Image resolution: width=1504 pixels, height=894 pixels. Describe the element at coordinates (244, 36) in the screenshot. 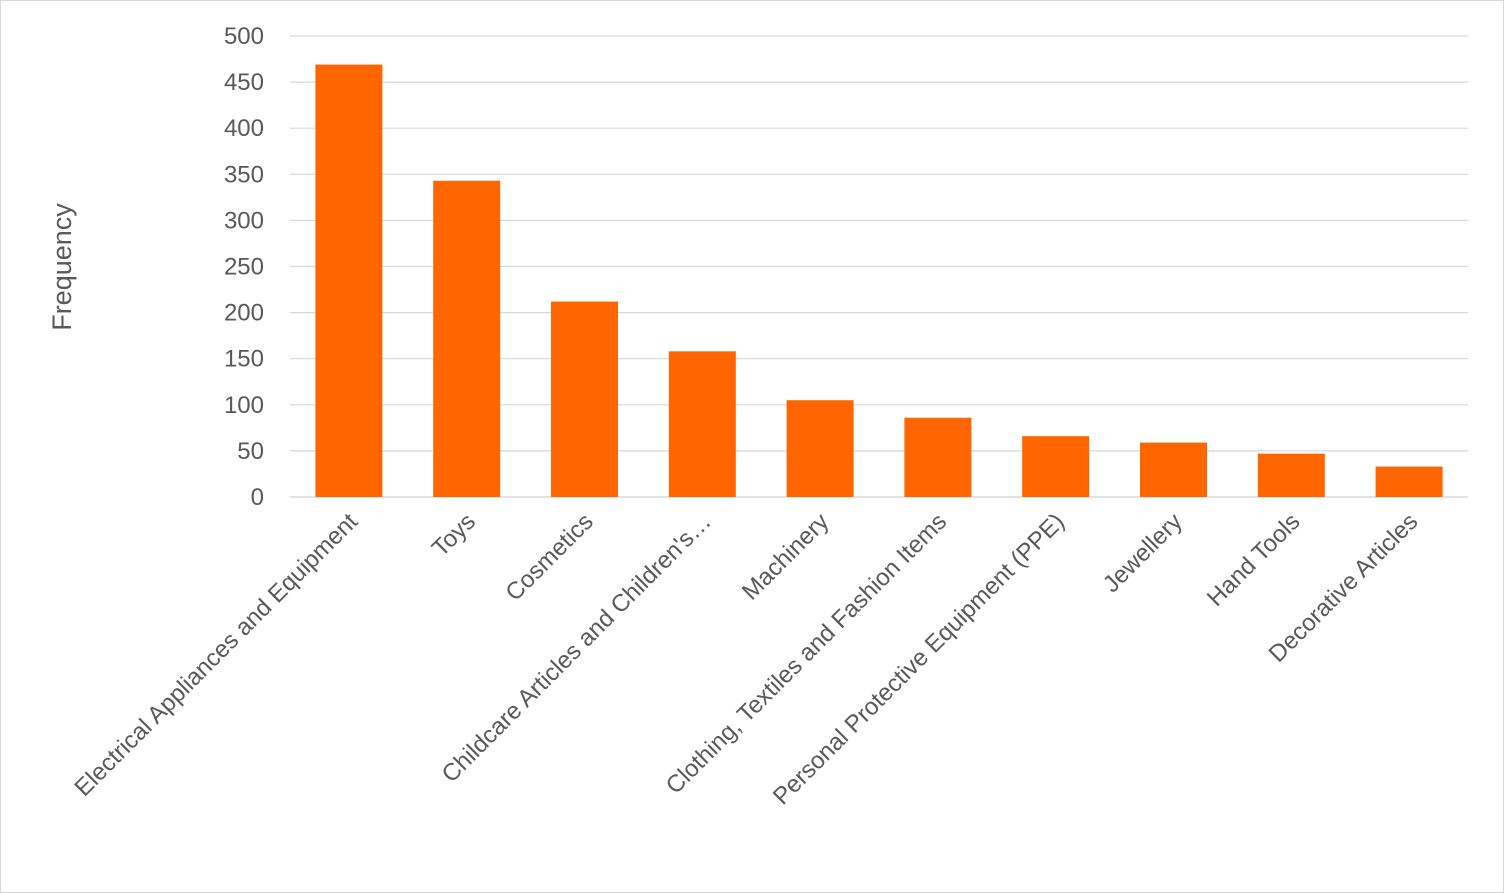

I see `y-tick-label: 500` at that location.